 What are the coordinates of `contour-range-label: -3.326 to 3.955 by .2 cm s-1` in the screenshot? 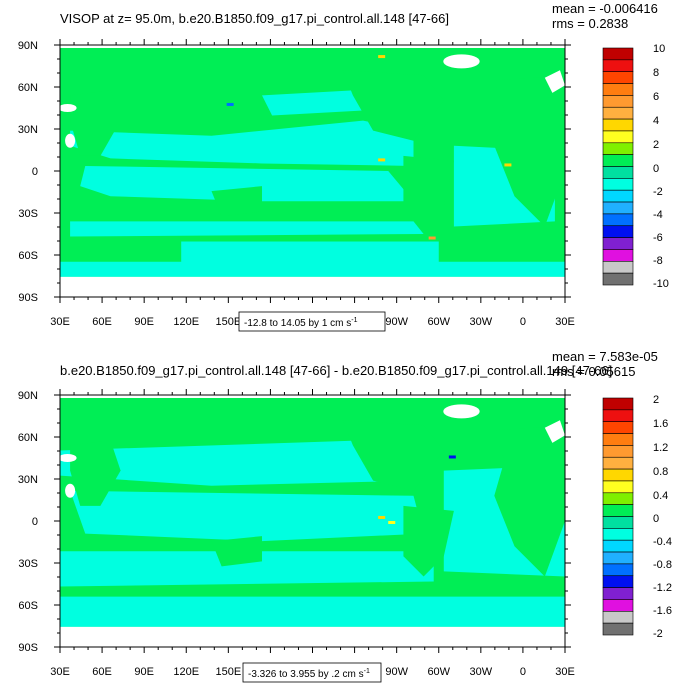 It's located at (309, 674).